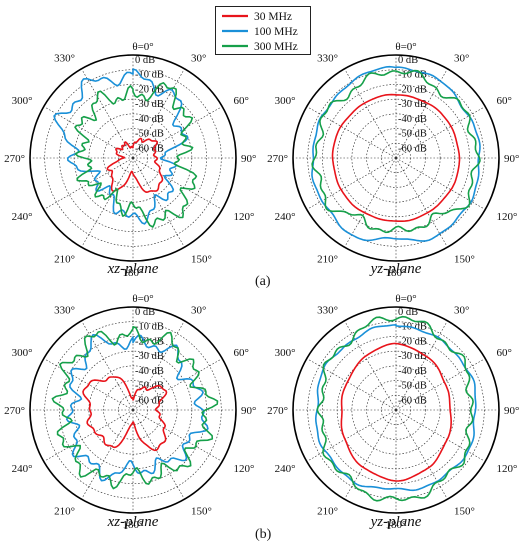 Image resolution: width=529 pixels, height=550 pixels. Describe the element at coordinates (263, 30) in the screenshot. I see `legend: 30 MHz 100 MHz 300 MHz` at that location.